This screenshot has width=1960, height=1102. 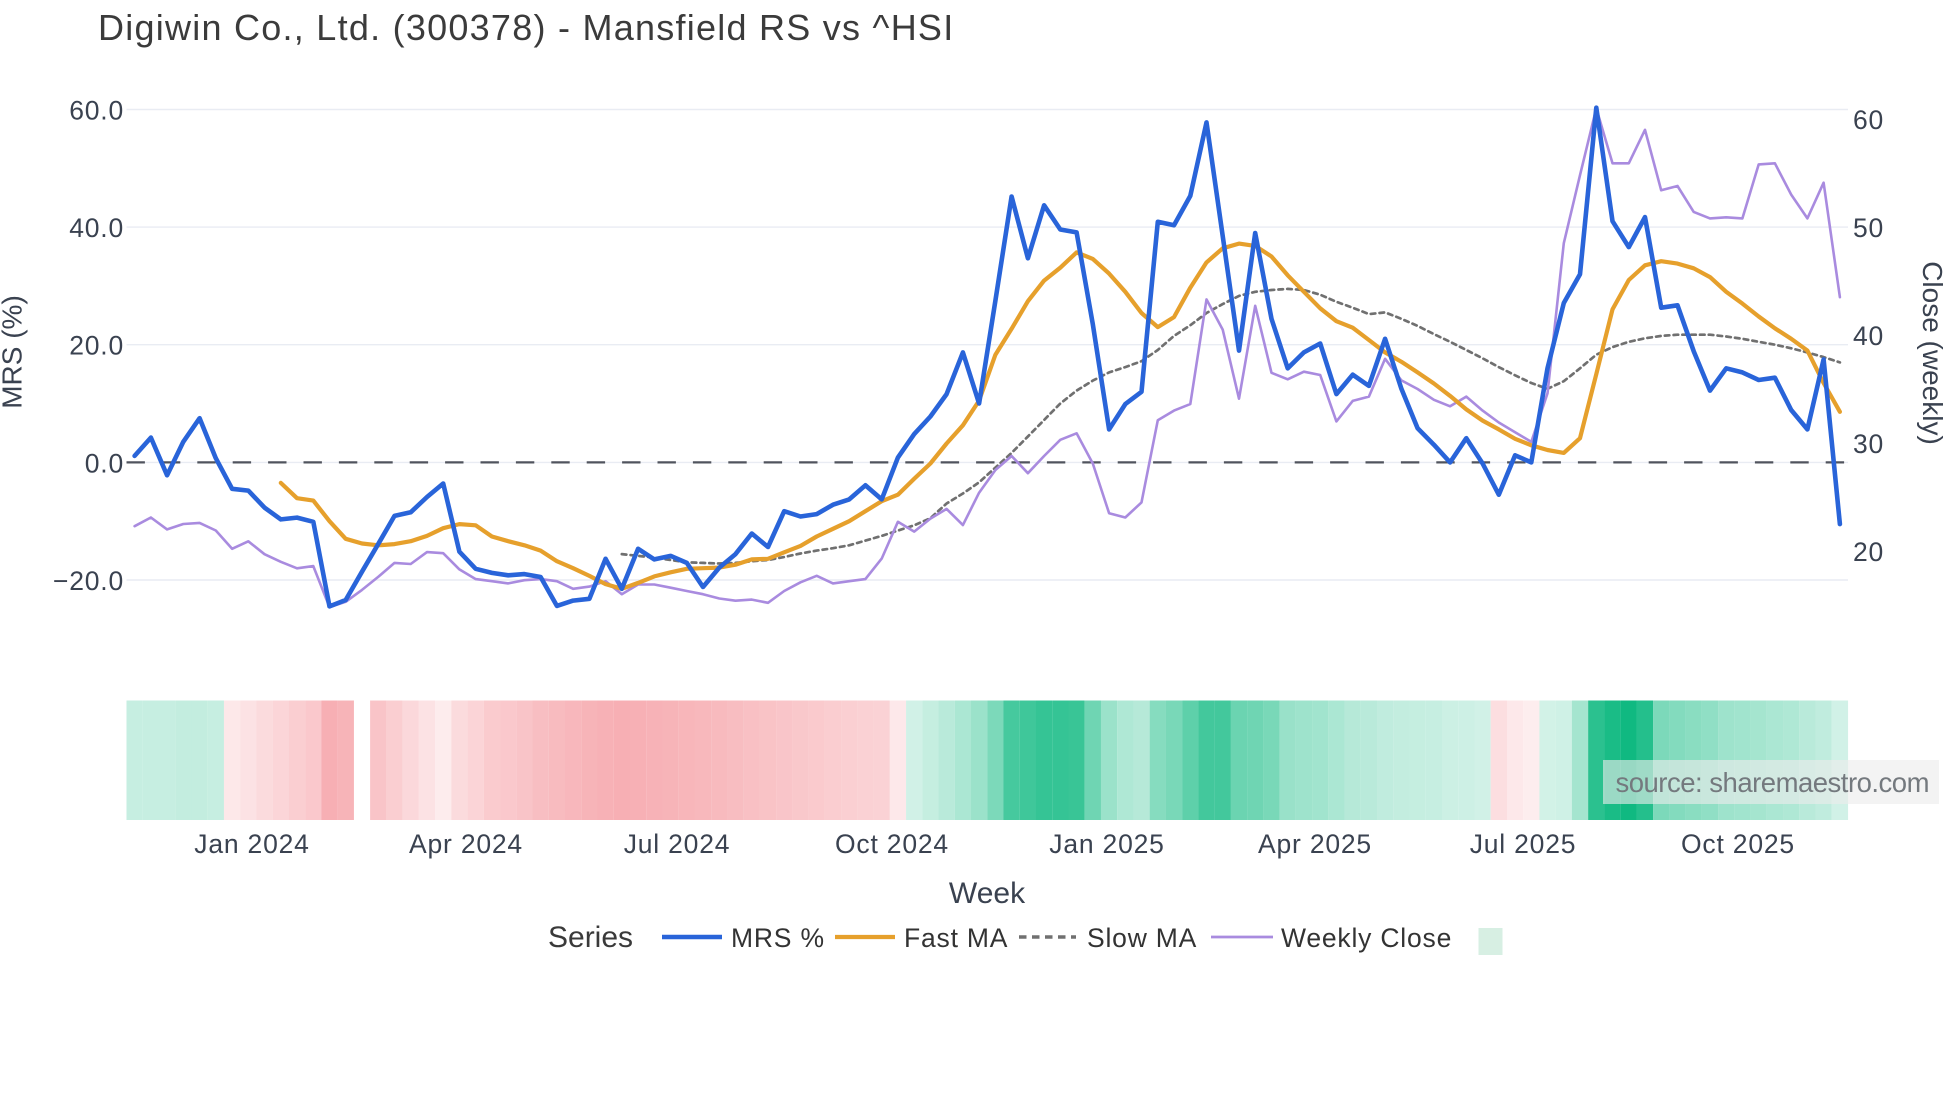 I want to click on svg-text: Fast MA, so click(x=956, y=938).